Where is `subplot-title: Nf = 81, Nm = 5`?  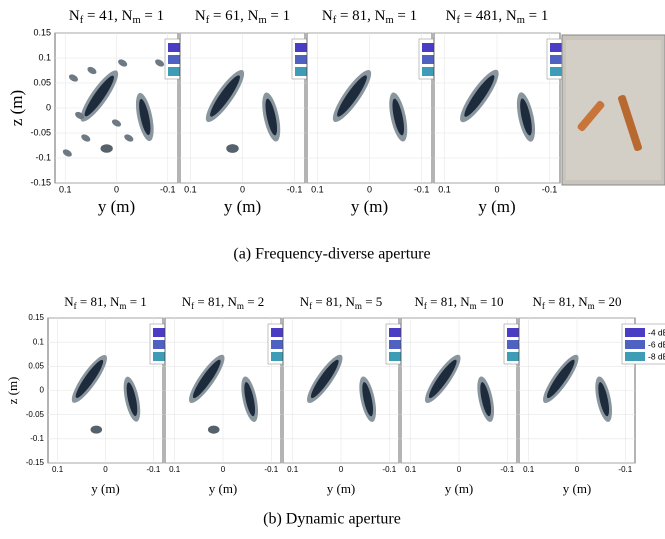
subplot-title: Nf = 81, Nm = 5 is located at coordinates (341, 302).